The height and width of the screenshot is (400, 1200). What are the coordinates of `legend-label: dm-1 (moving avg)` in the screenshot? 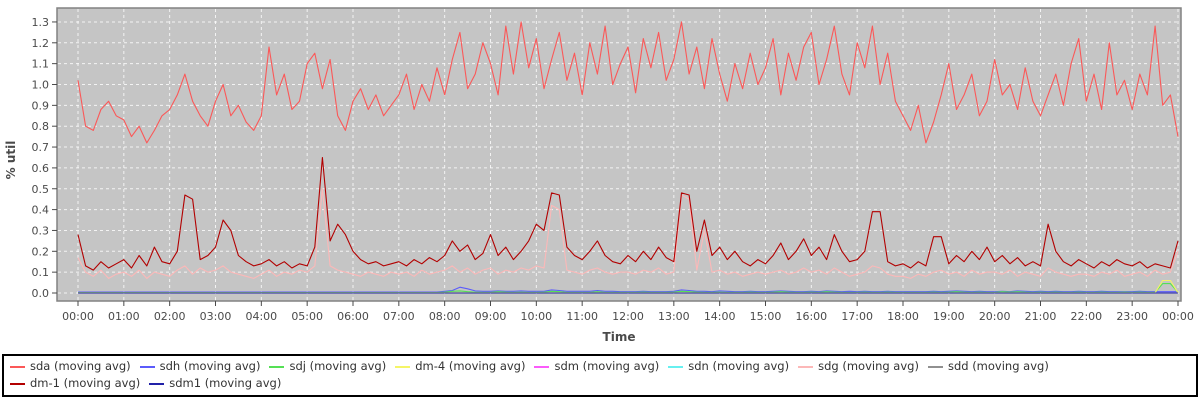 It's located at (85, 383).